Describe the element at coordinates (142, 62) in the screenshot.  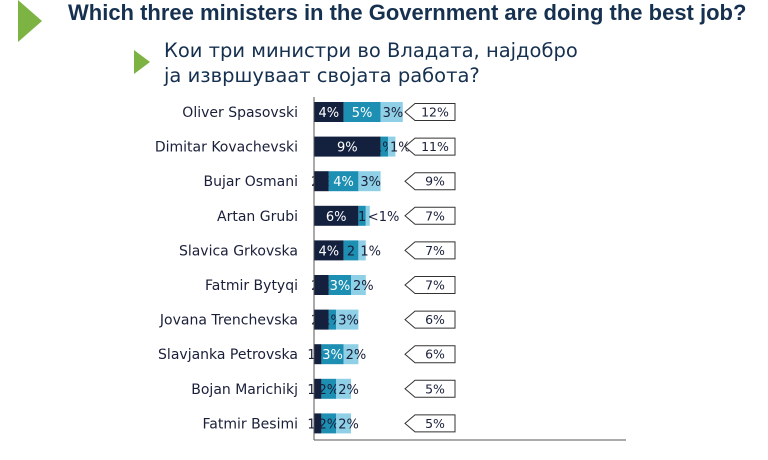
I see `green-arrow-small-icon` at that location.